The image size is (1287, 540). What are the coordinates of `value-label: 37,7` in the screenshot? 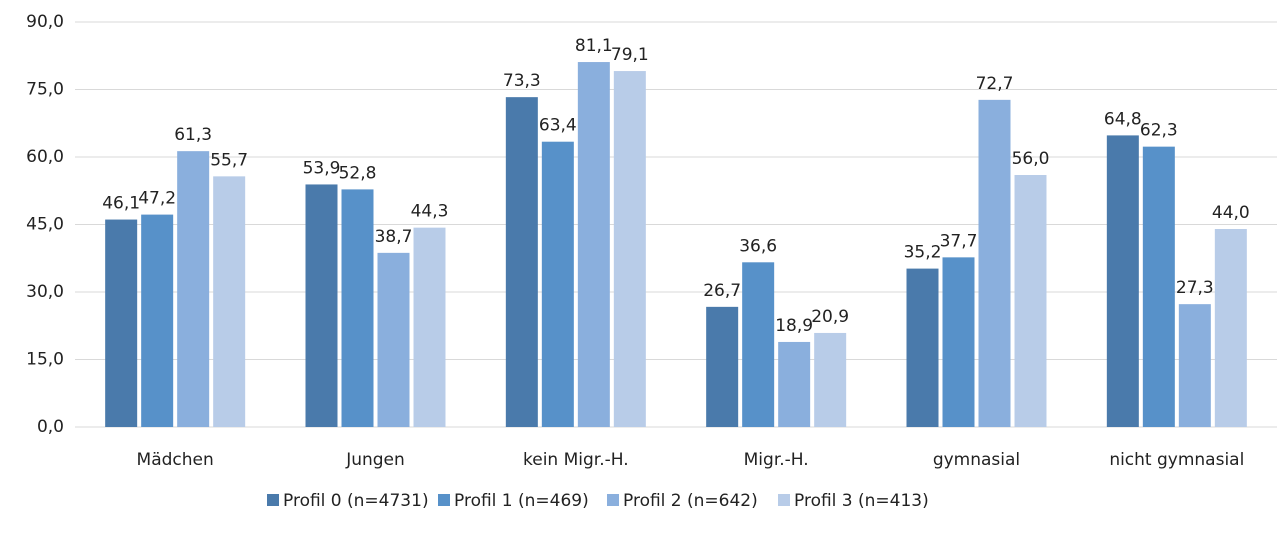 It's located at (959, 241).